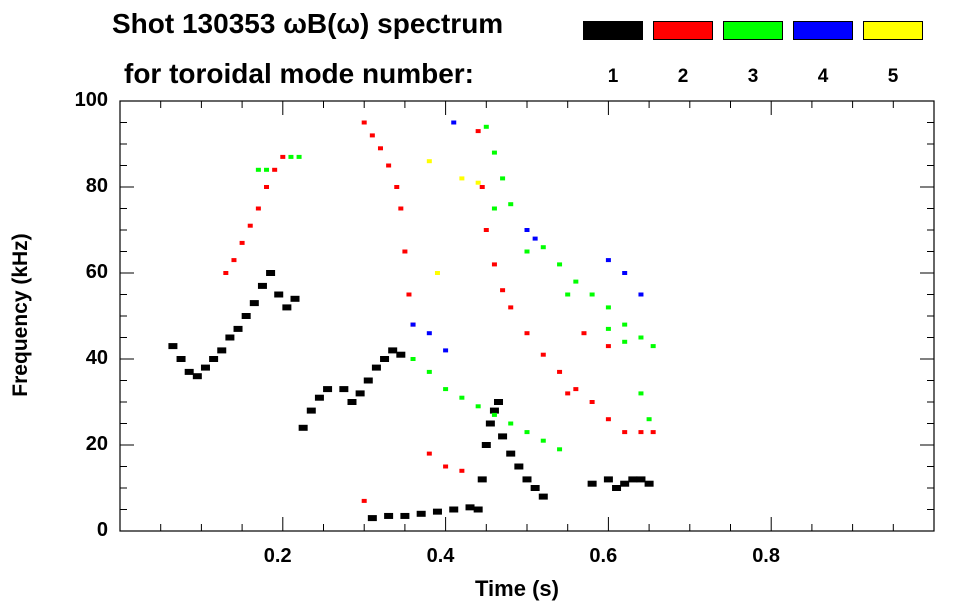 This screenshot has width=963, height=615. What do you see at coordinates (96, 186) in the screenshot?
I see `y-tick-label: 80` at bounding box center [96, 186].